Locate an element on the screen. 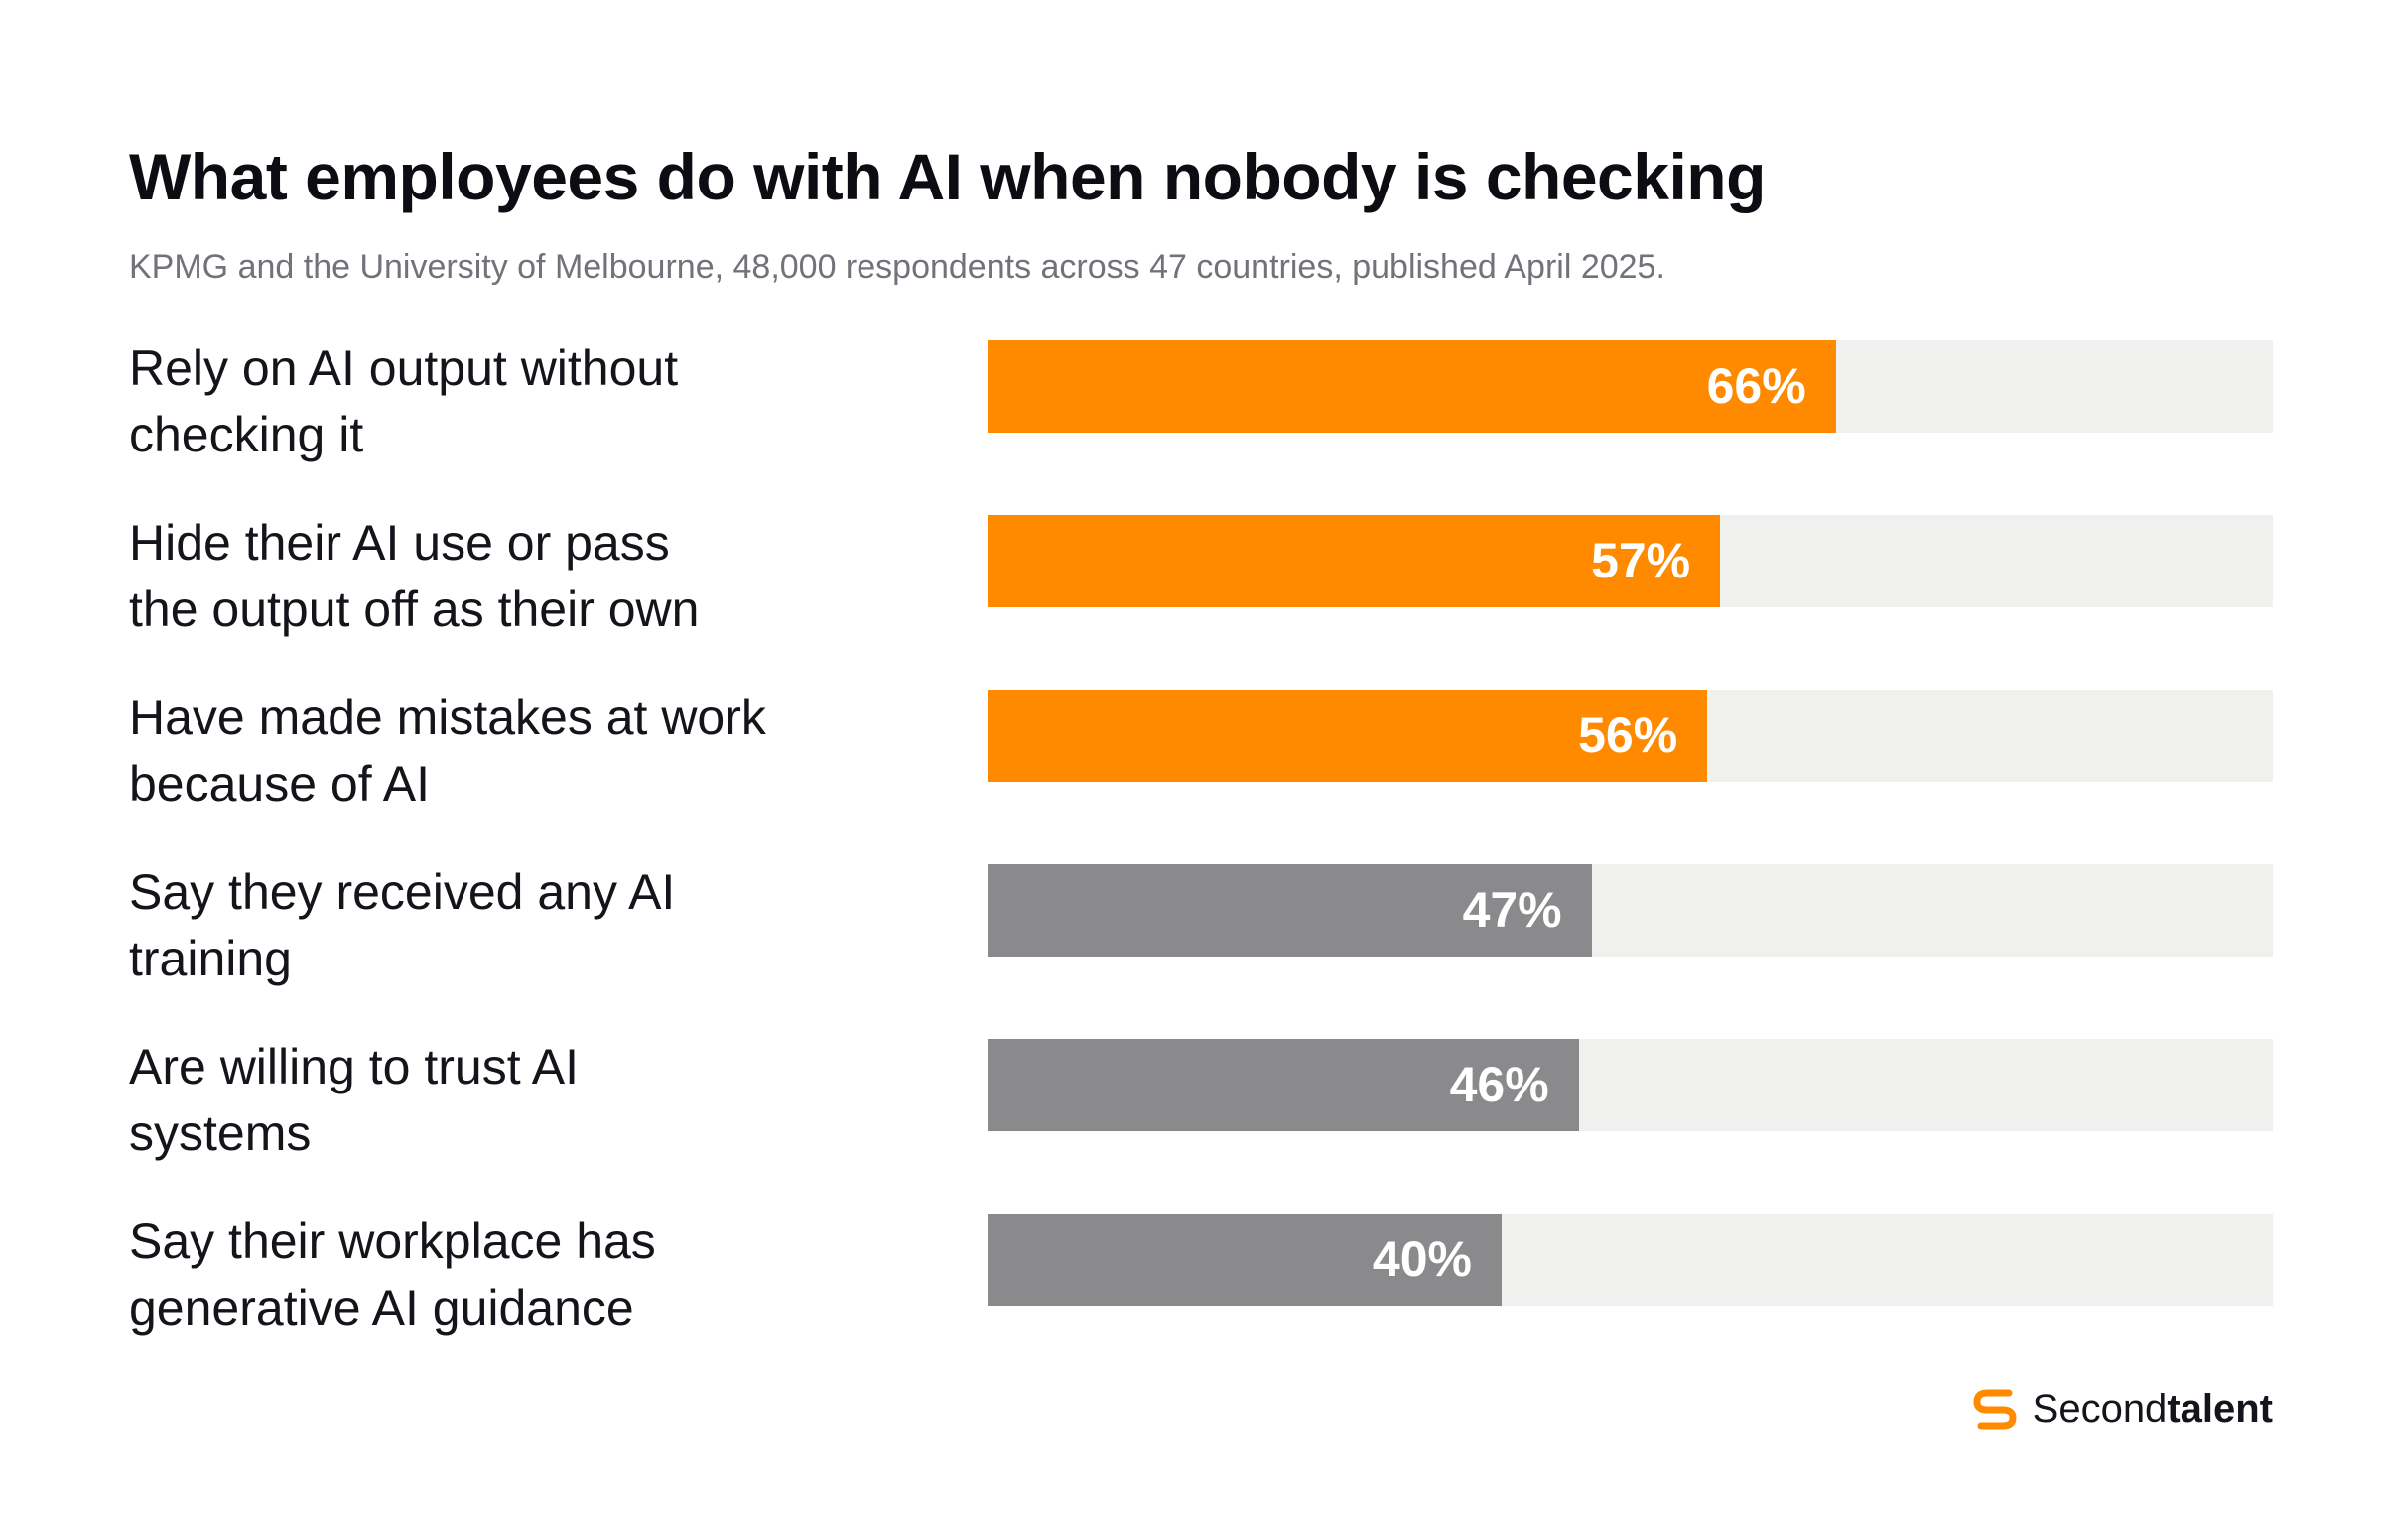  brand-name: Secondtalent is located at coordinates (2153, 1409).